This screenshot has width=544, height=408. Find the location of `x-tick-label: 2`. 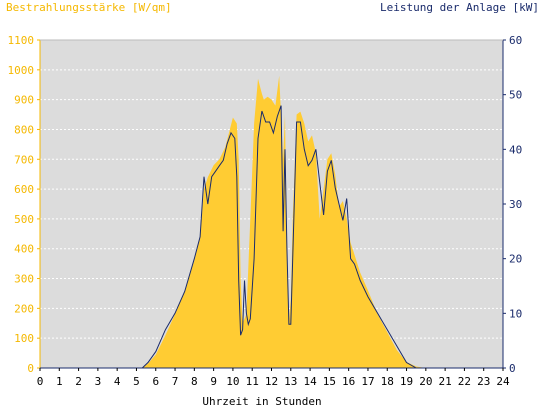

x-tick-label: 2 is located at coordinates (78, 381).